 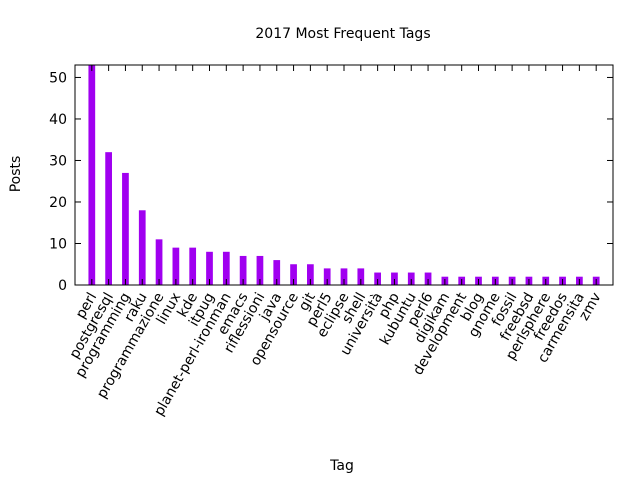 I want to click on bar-perl6, so click(x=428, y=278).